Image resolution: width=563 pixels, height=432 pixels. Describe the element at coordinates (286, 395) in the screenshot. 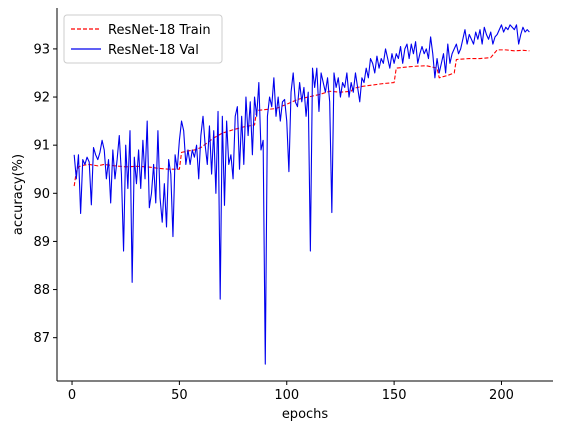

I see `x-tick-label: 100` at that location.